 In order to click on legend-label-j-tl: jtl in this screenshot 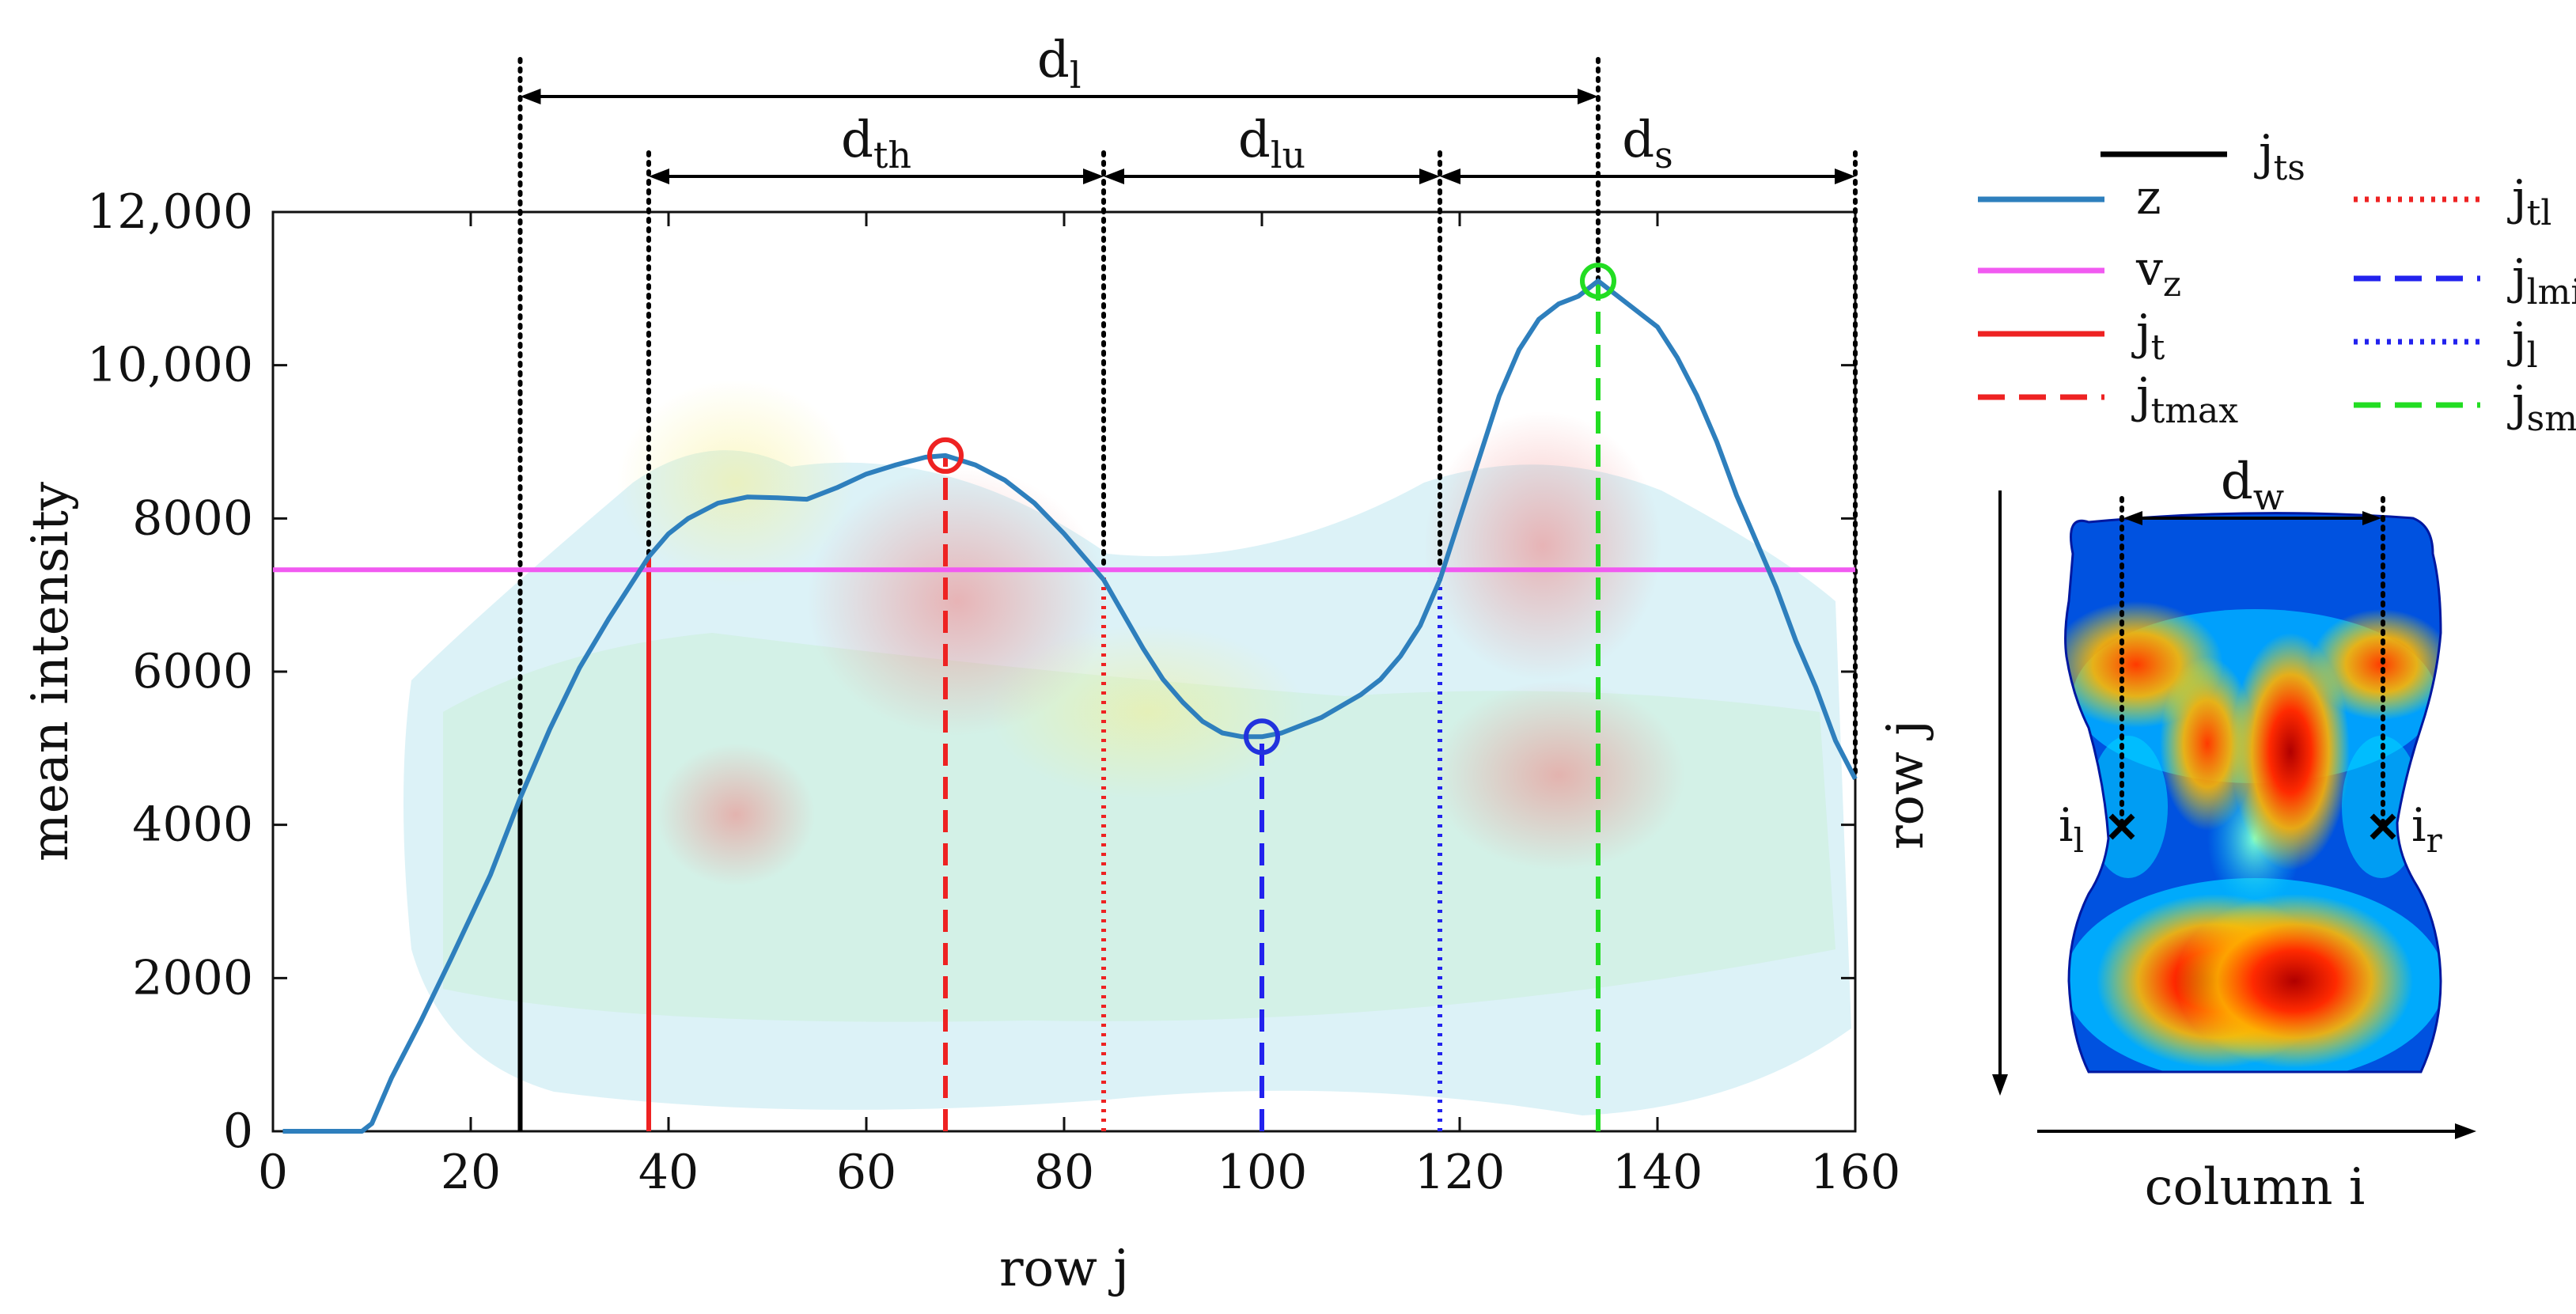, I will do `click(2529, 201)`.